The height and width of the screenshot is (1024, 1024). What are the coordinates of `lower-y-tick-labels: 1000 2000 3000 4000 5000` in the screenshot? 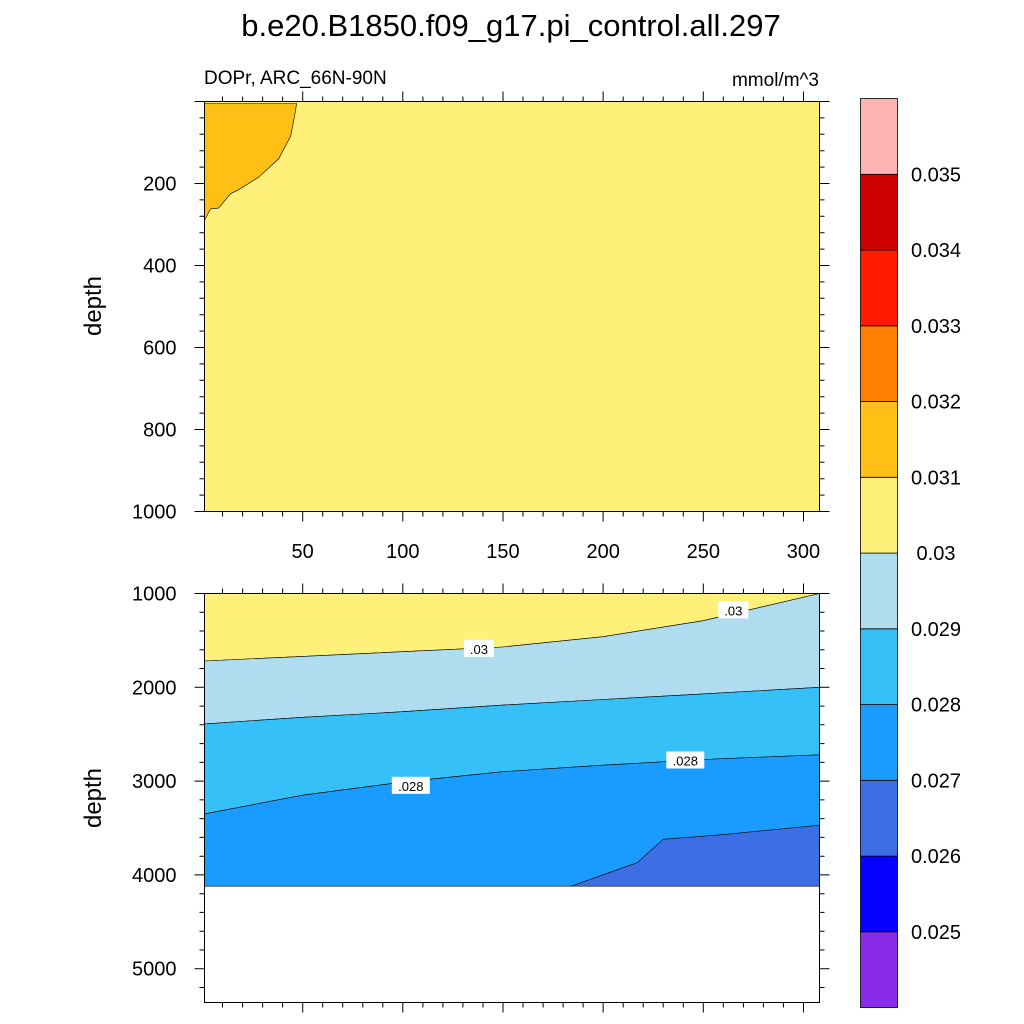 It's located at (154, 782).